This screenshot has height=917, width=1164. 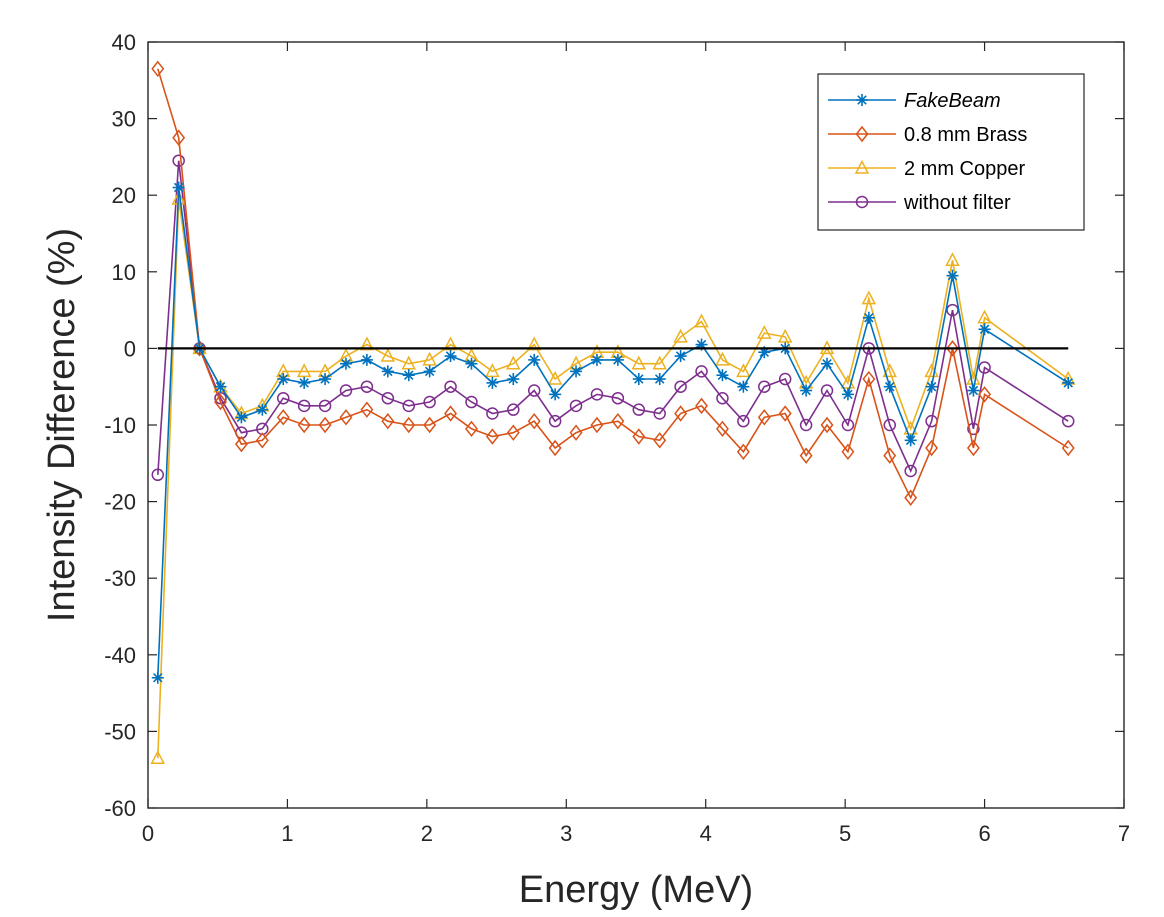 I want to click on legend-label: FakeBeam, so click(x=952, y=101).